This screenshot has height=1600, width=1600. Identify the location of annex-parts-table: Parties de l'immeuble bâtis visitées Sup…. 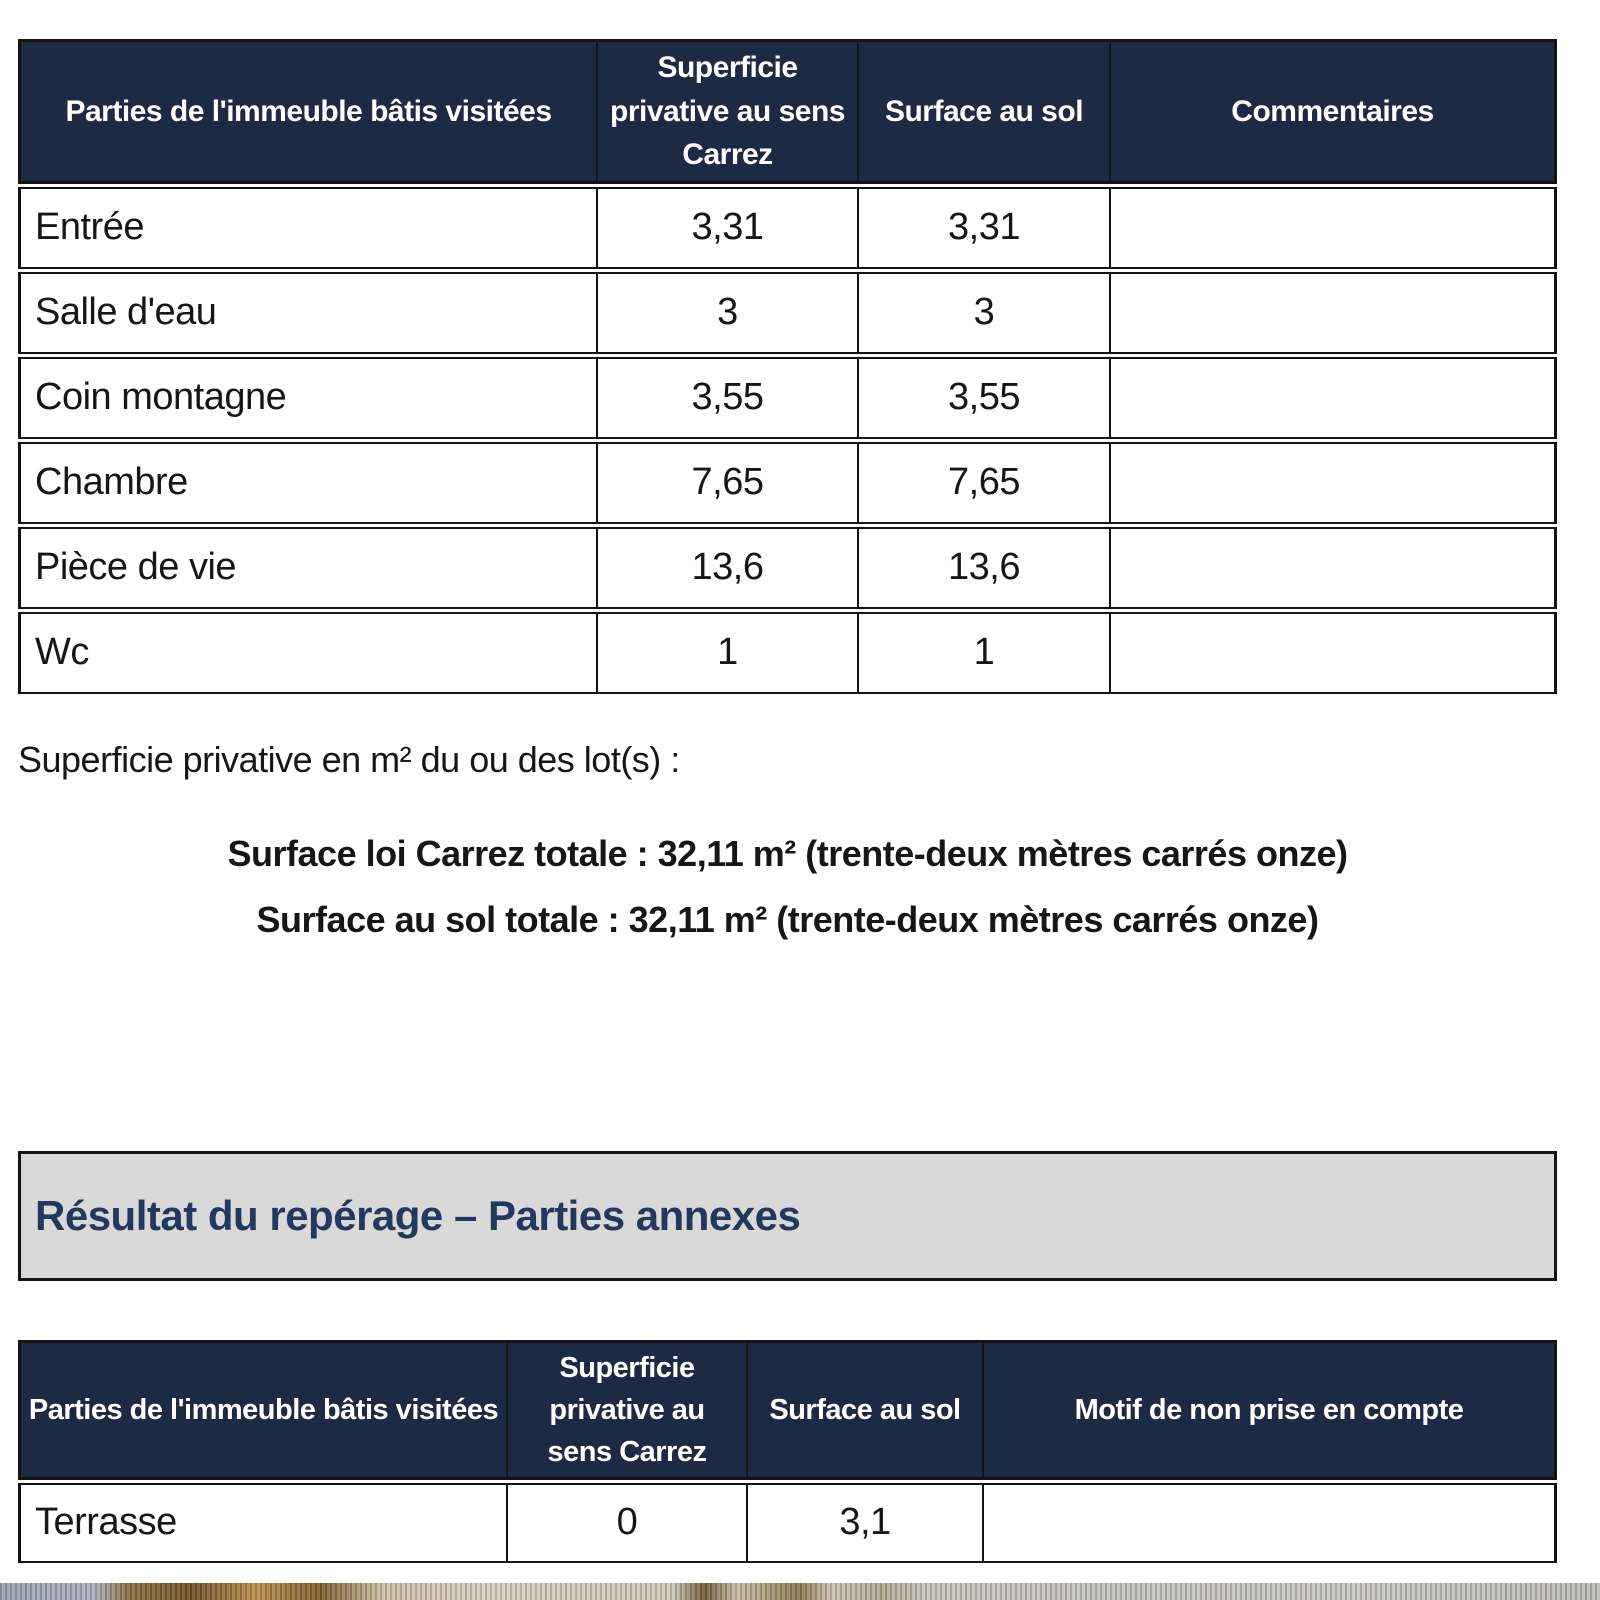
(787, 1451).